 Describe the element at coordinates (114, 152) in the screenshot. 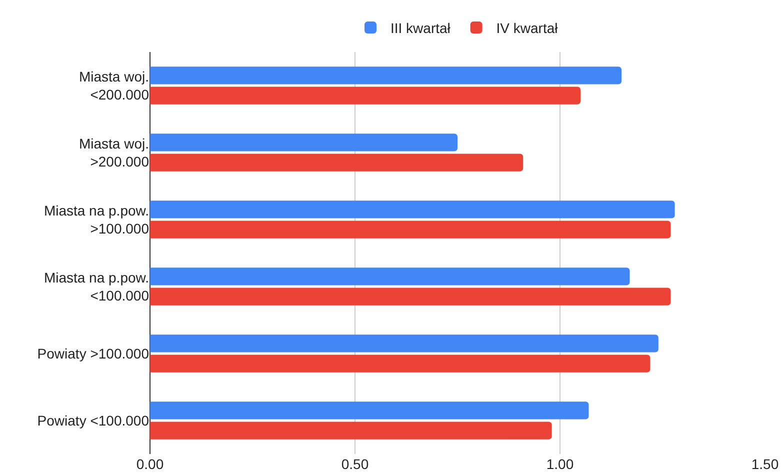

I see `y-tick-label: Miasta woj. >200.000` at that location.